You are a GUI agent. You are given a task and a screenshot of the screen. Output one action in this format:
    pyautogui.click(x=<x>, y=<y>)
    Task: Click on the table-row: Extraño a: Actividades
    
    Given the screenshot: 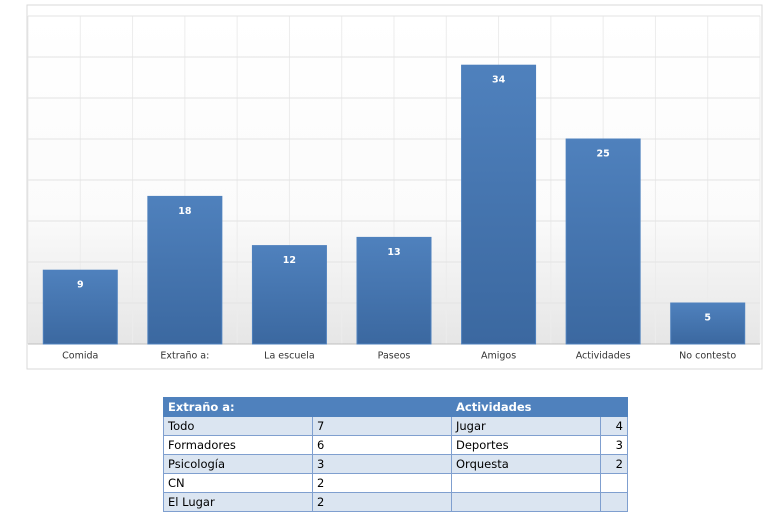 What is the action you would take?
    pyautogui.click(x=395, y=407)
    